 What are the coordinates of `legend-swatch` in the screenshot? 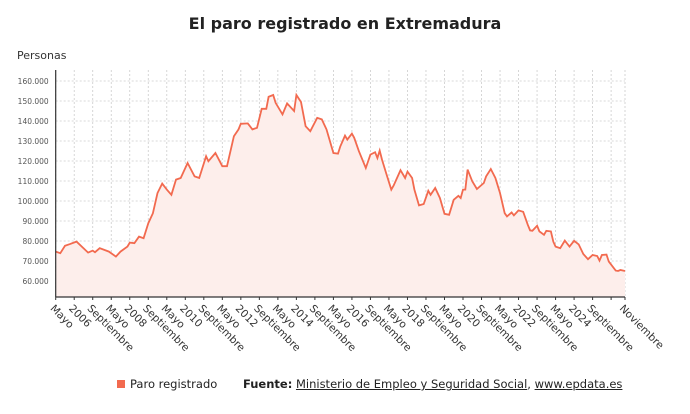 It's located at (121, 384).